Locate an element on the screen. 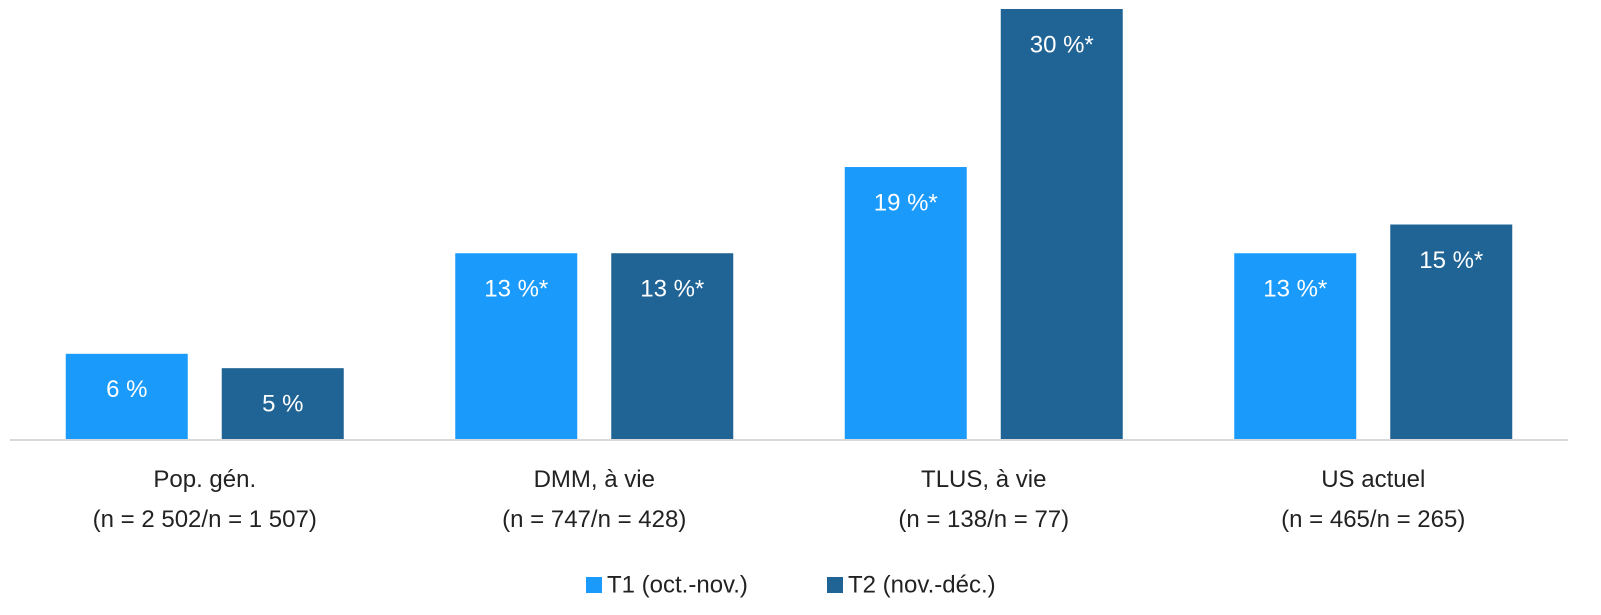 This screenshot has height=615, width=1601. value-label: 6 % is located at coordinates (126, 389).